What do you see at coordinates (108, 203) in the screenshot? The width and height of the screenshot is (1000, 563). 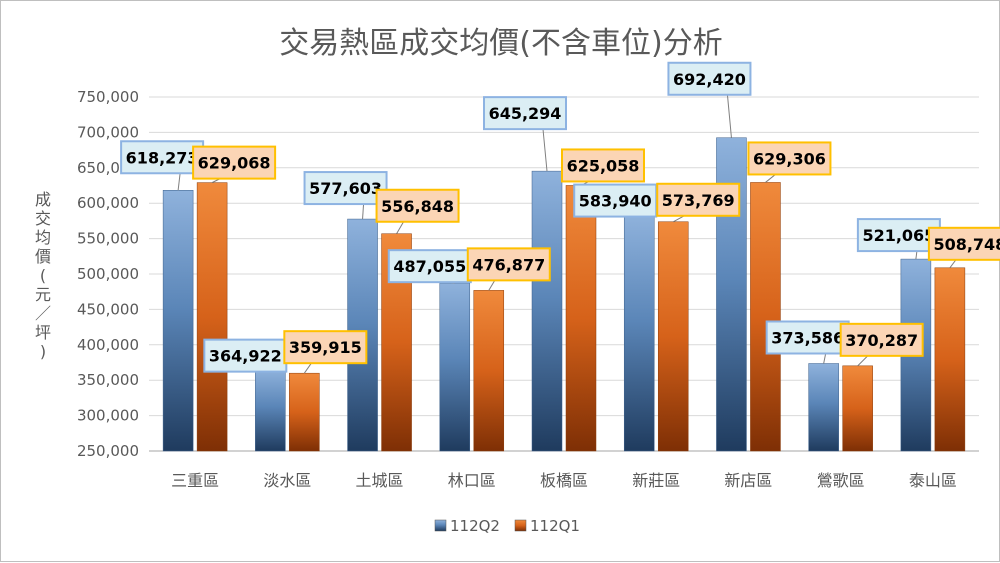 I see `y-tick-label: 600,000` at bounding box center [108, 203].